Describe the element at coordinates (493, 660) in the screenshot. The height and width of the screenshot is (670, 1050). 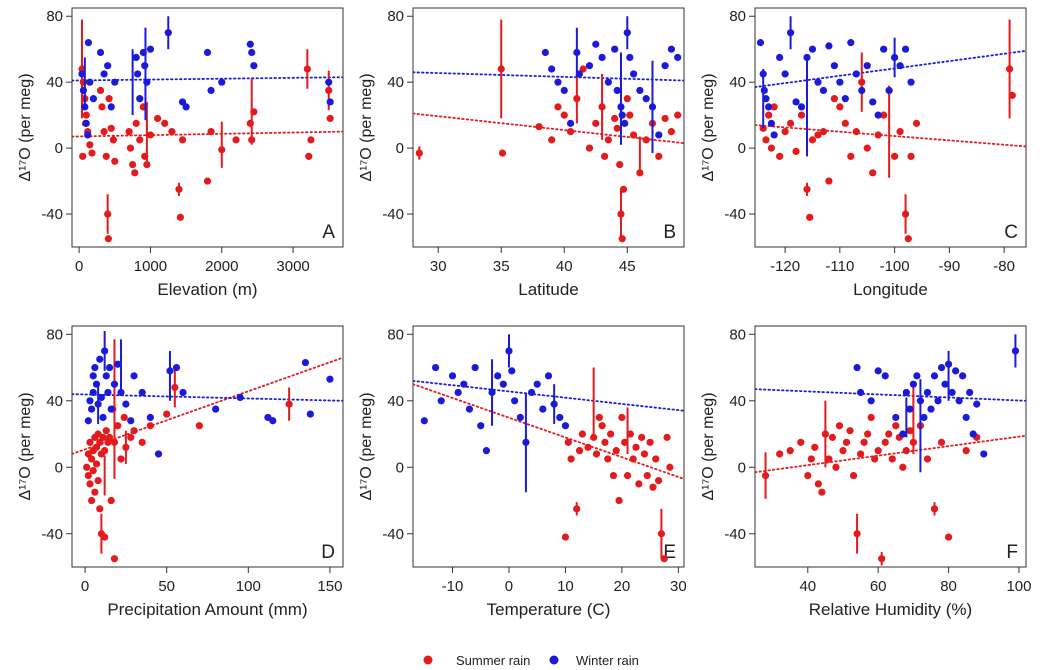
I see `legend-summer-label: Summer rain` at that location.